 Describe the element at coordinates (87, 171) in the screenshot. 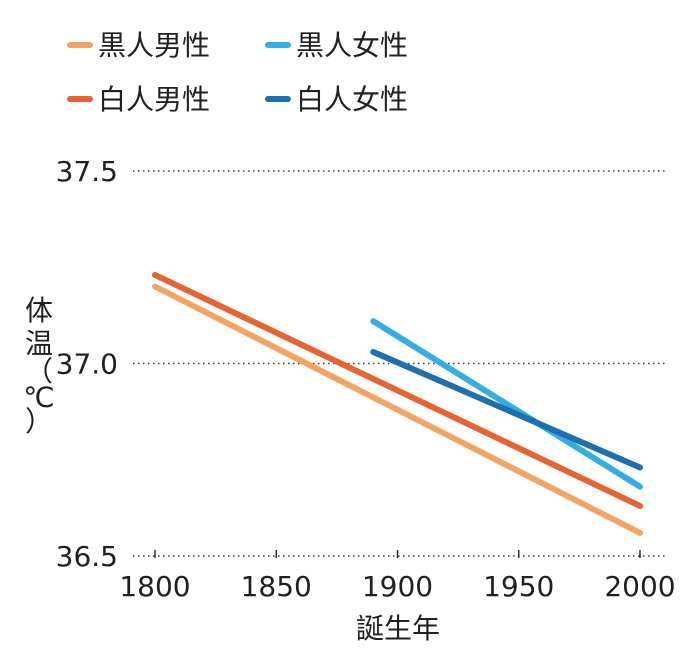

I see `y-tick-label: 37.5` at that location.